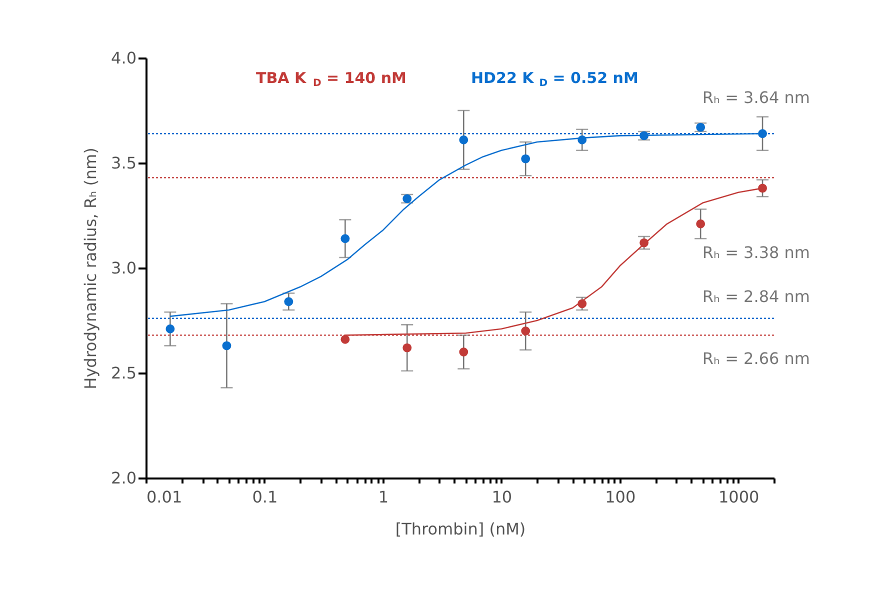 The width and height of the screenshot is (880, 605). What do you see at coordinates (756, 252) in the screenshot?
I see `annotation: Rₕ = 3.38 nm` at bounding box center [756, 252].